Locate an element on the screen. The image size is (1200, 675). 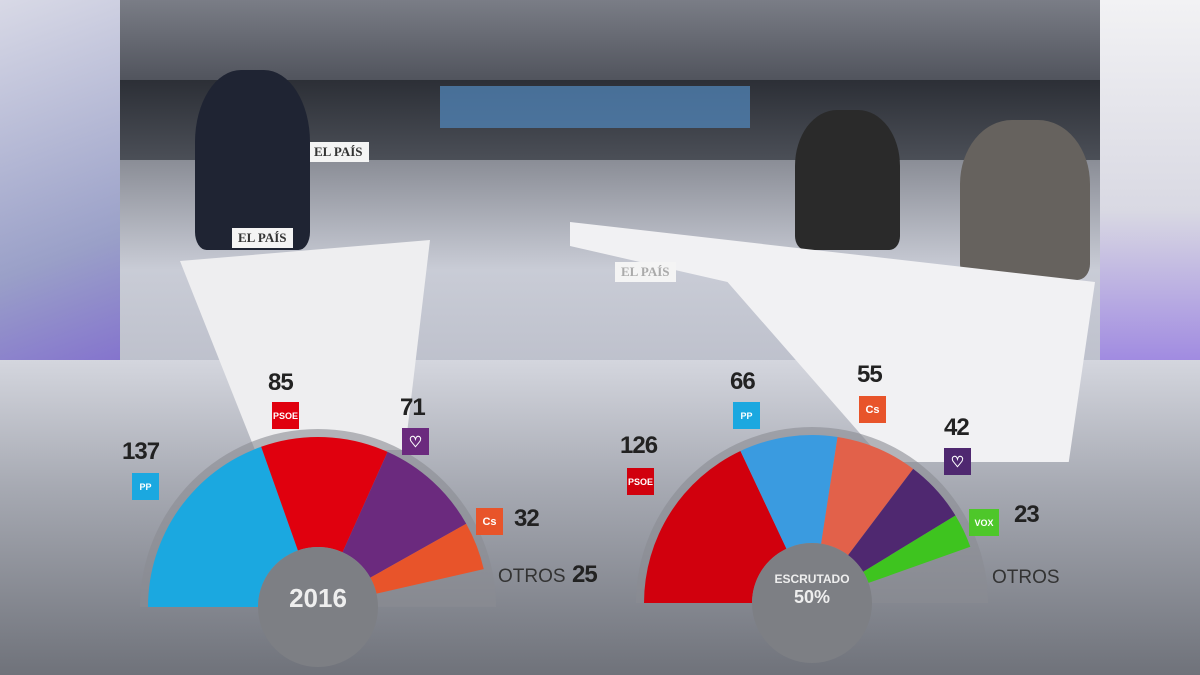
desk-sign-right: EL PAÍS is located at coordinates (645, 272).